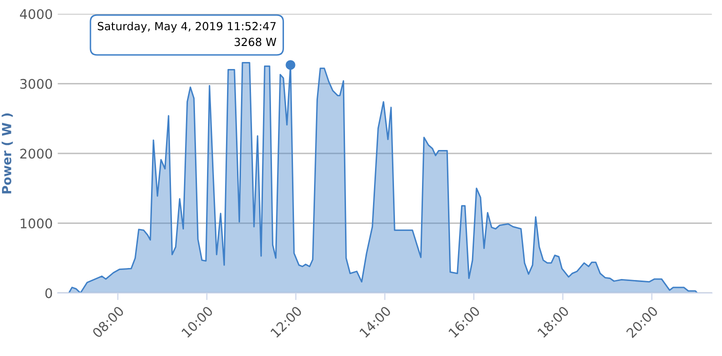  I want to click on y-tick-label: 0, so click(48, 293).